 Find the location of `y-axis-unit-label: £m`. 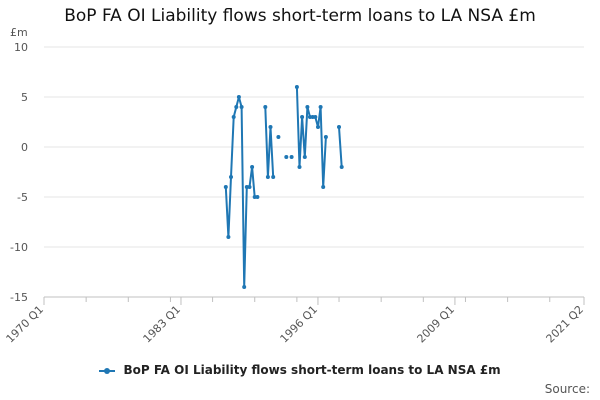

y-axis-unit-label: £m is located at coordinates (19, 32).